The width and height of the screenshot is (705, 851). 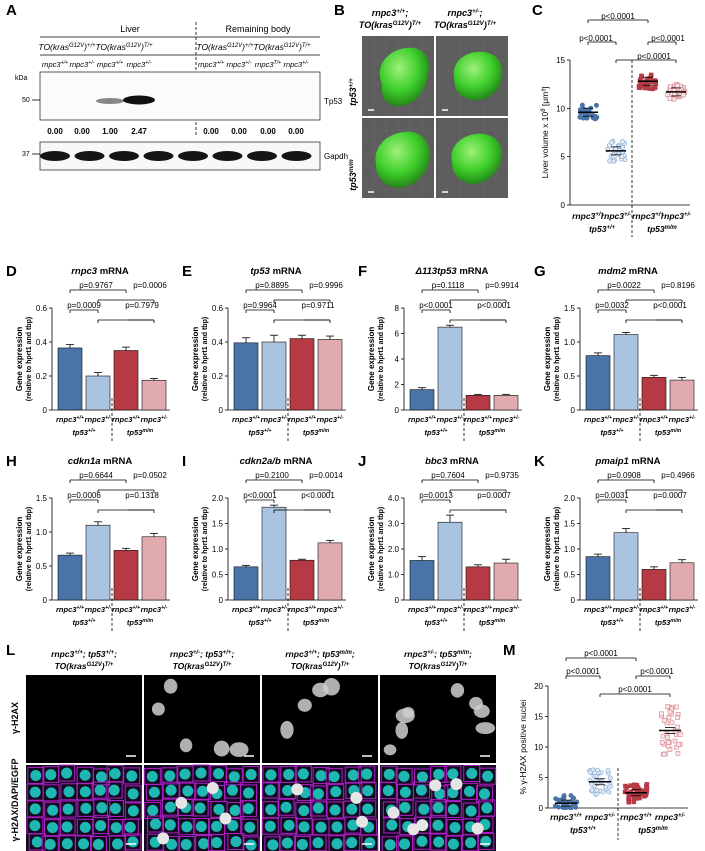 I want to click on p-value: p=0.9735, so click(x=502, y=475).